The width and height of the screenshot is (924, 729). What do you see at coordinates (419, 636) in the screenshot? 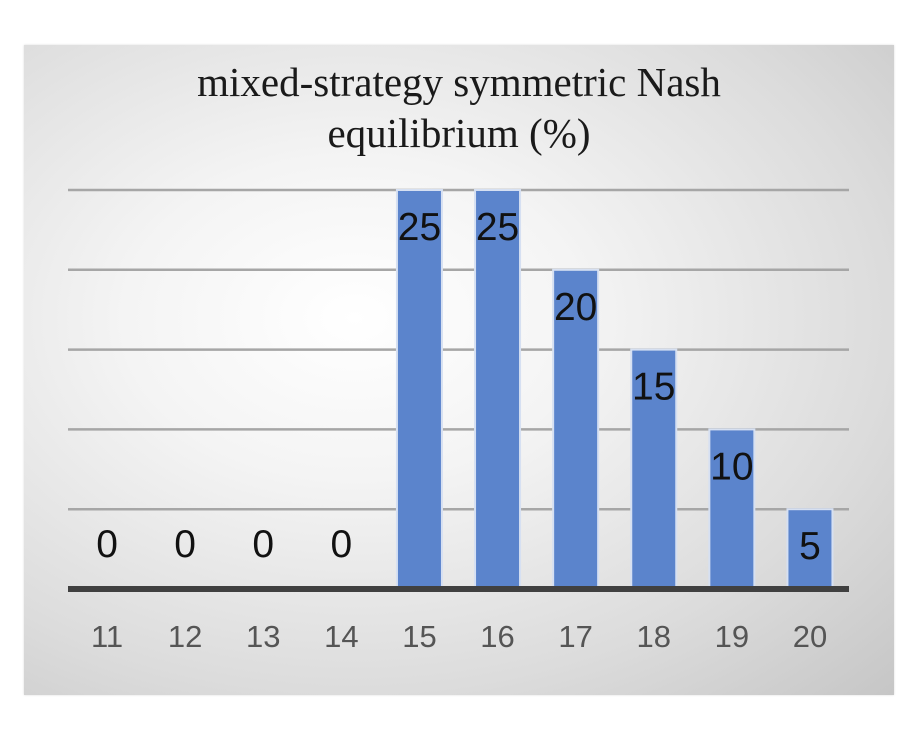
I see `x-tick-label-15: 15` at bounding box center [419, 636].